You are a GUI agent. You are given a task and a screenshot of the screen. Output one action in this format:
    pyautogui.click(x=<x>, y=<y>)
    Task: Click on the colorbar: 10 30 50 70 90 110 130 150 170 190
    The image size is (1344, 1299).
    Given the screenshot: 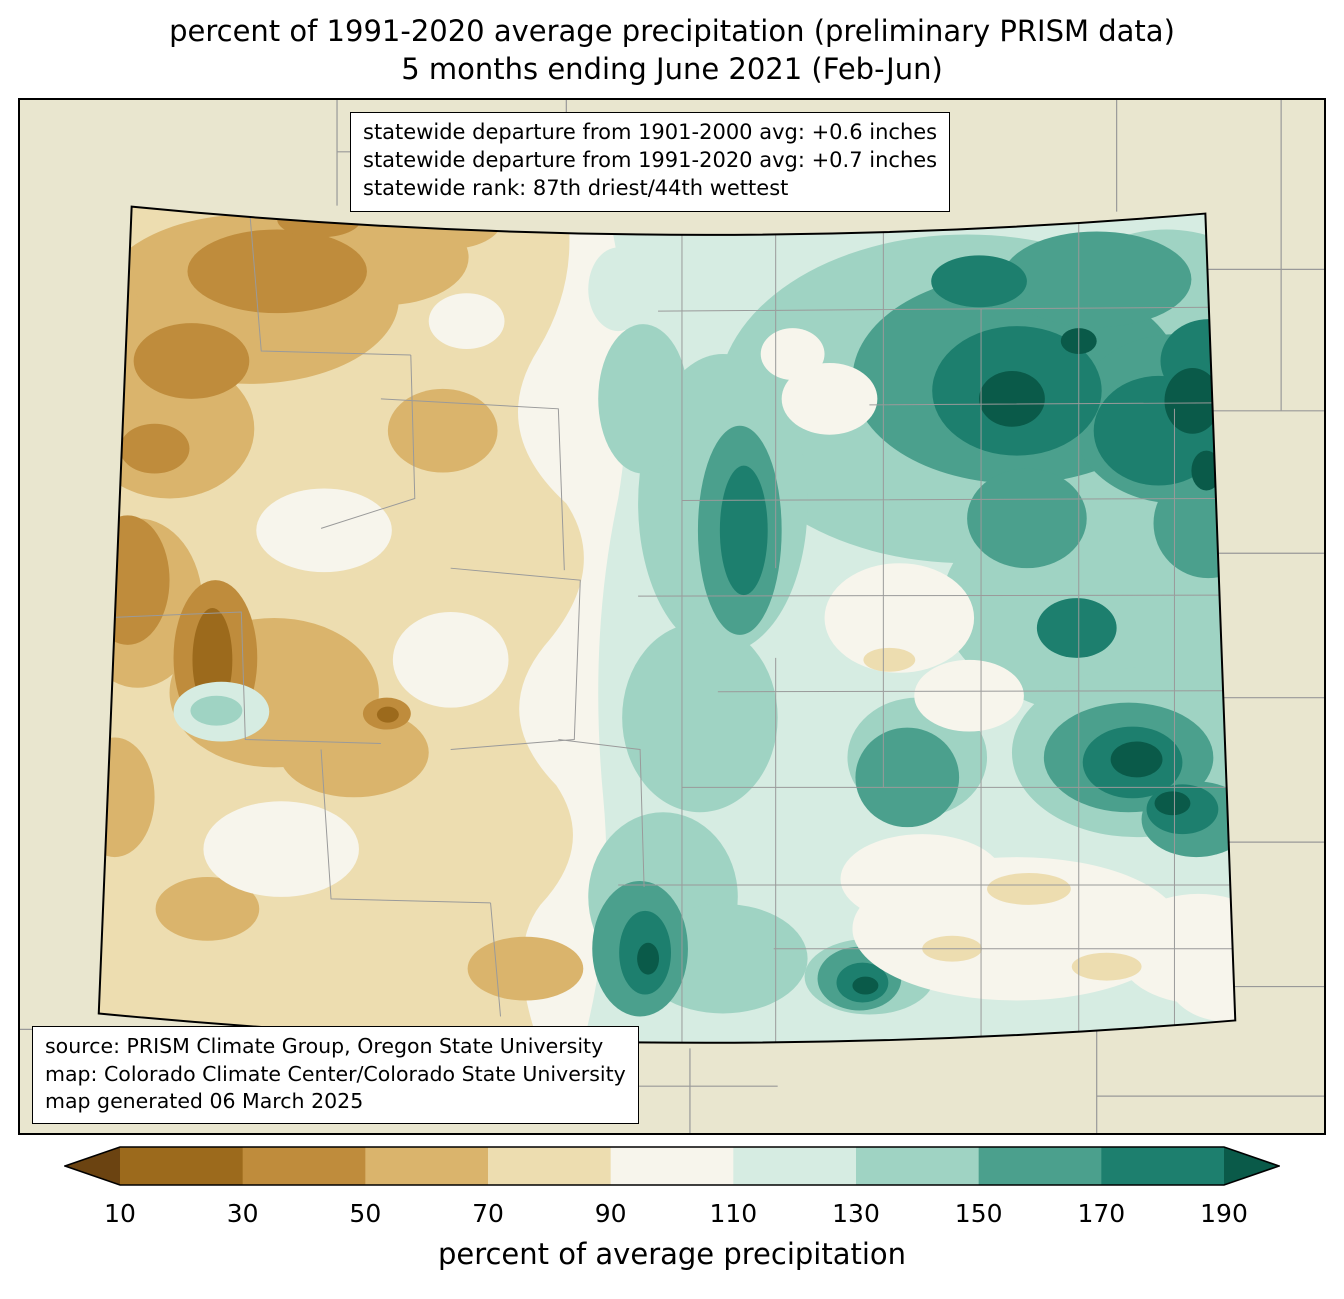 What is the action you would take?
    pyautogui.click(x=672, y=1187)
    